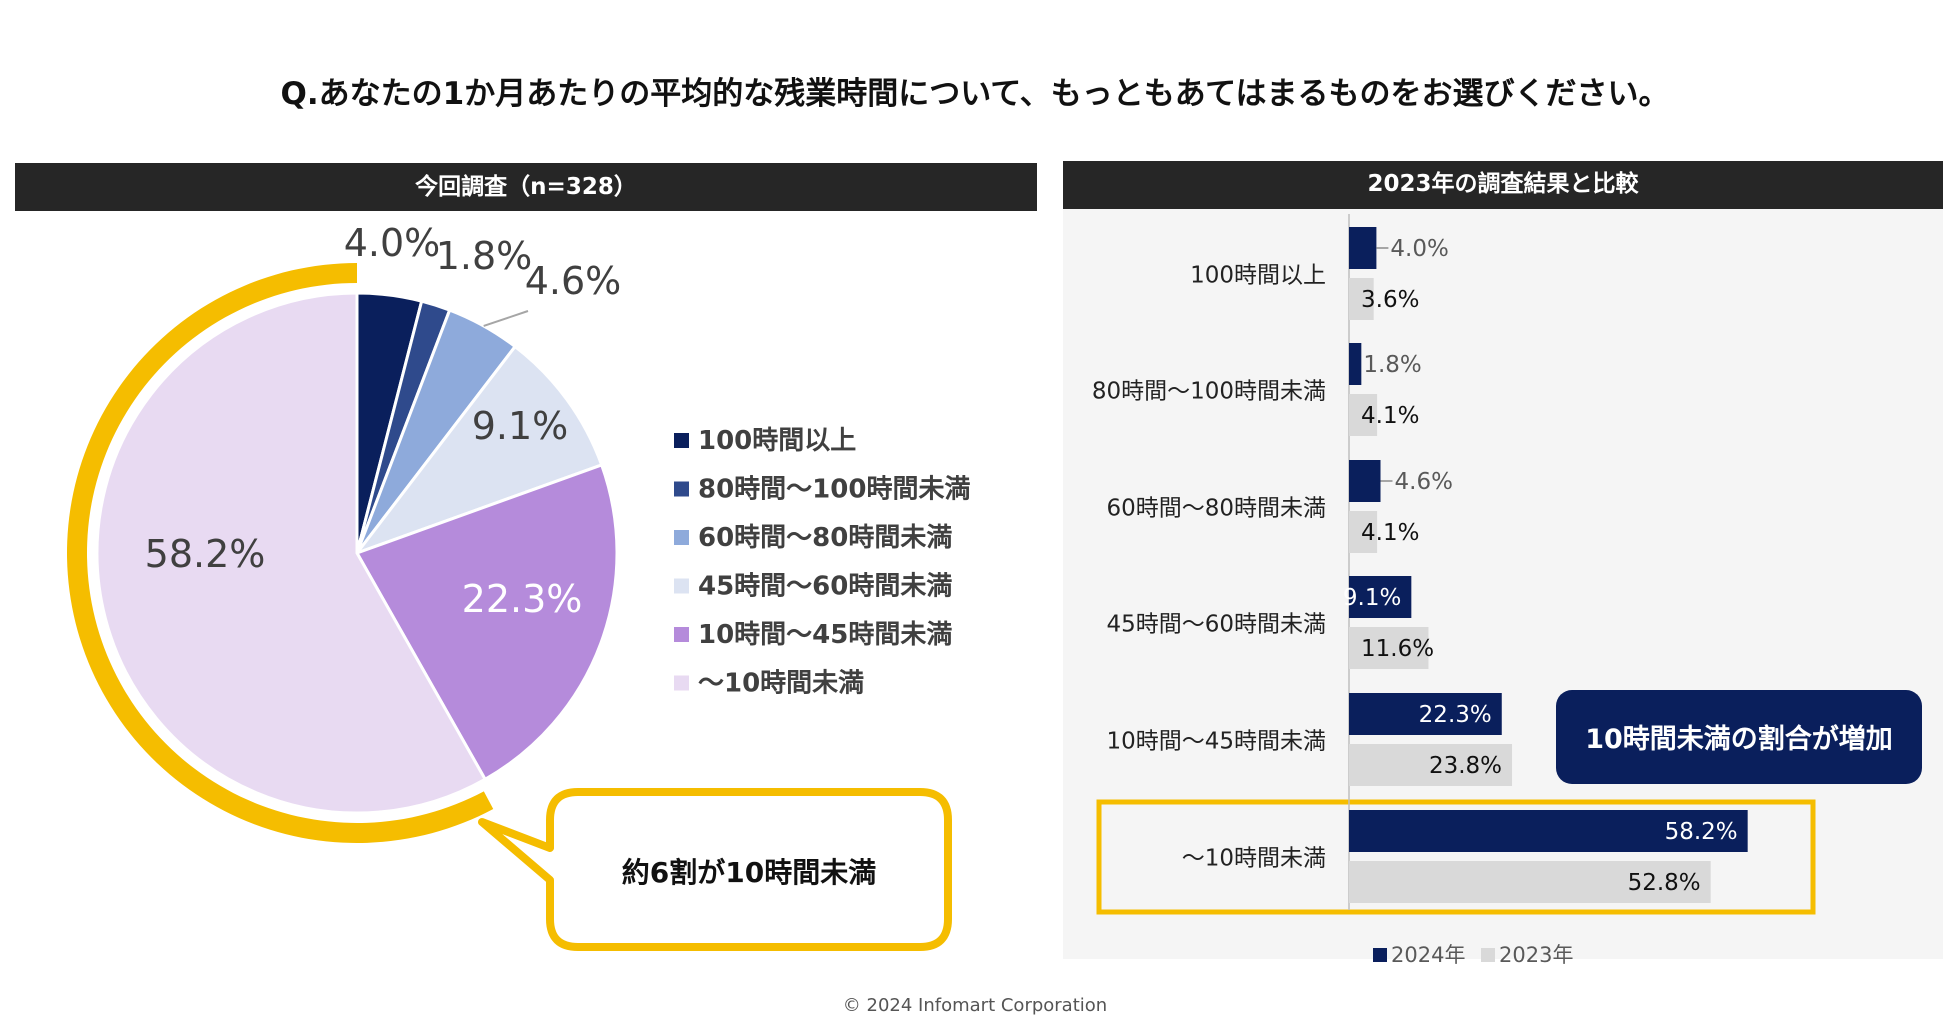 The width and height of the screenshot is (1950, 1021). Describe the element at coordinates (526, 187) in the screenshot. I see `pie-panel-header: 今回調査（n=328）` at that location.